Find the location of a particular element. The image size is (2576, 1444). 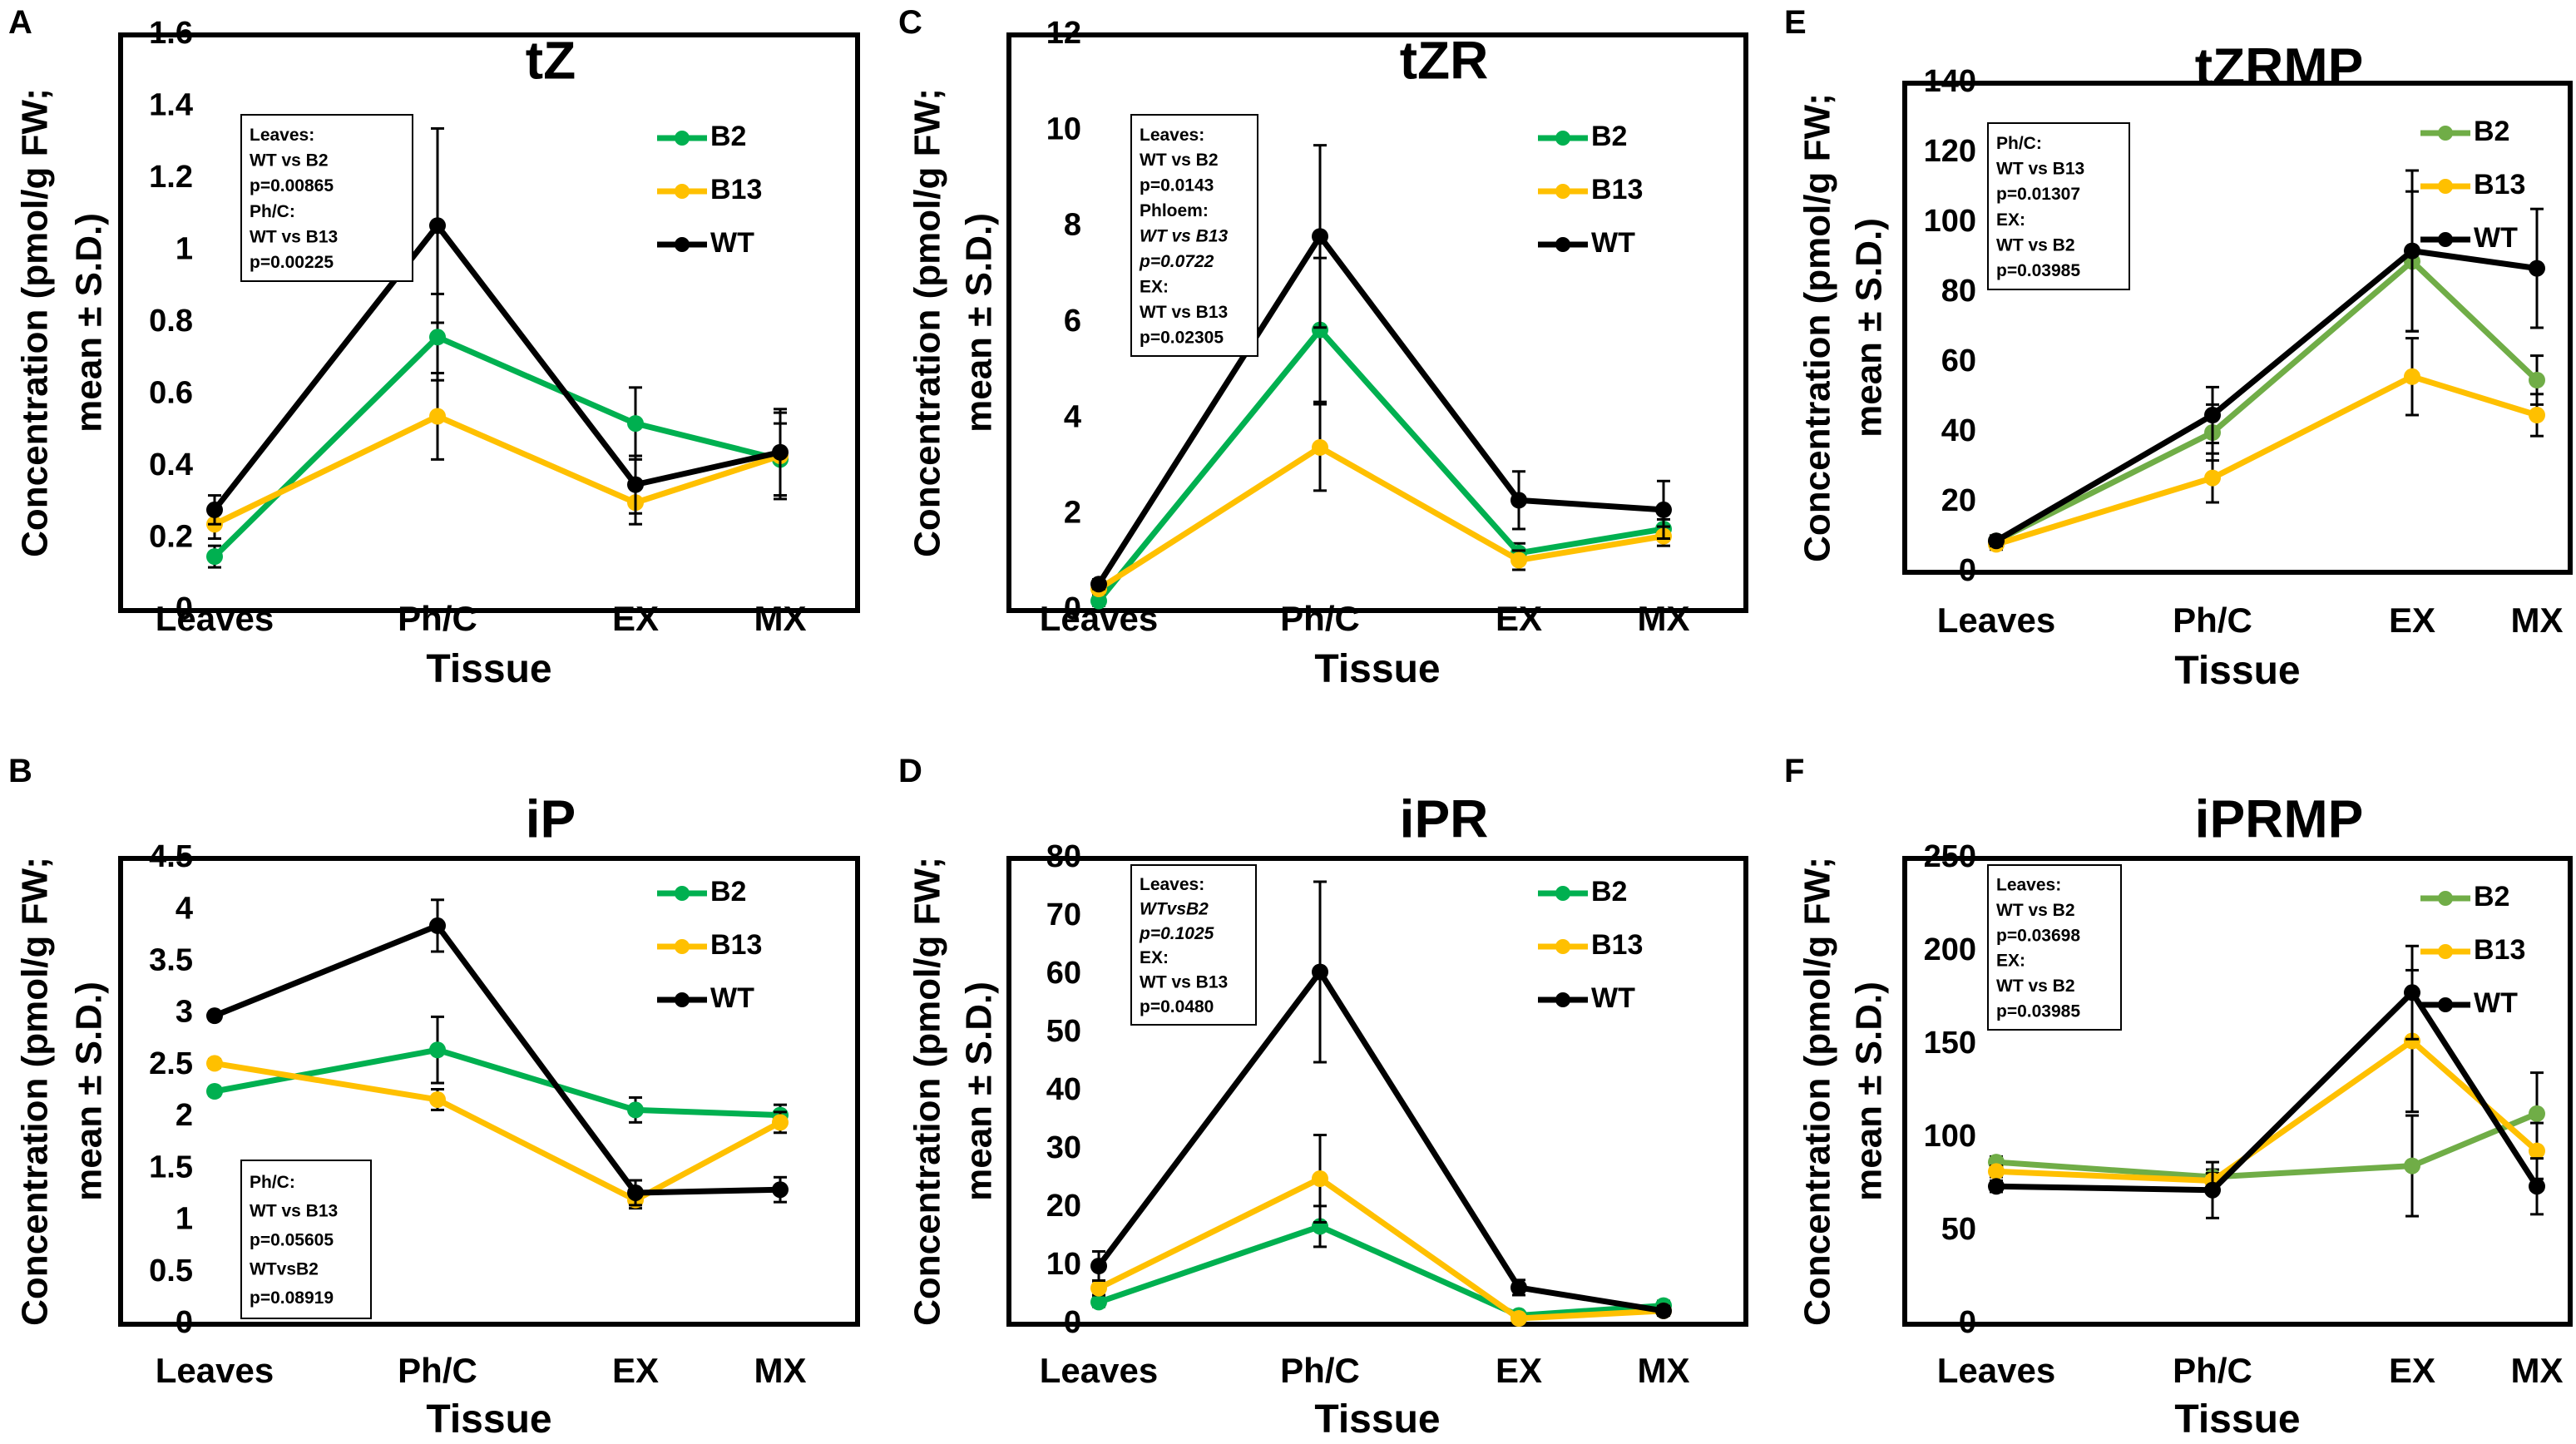

stats-line: WTvsB2 is located at coordinates (284, 1268).